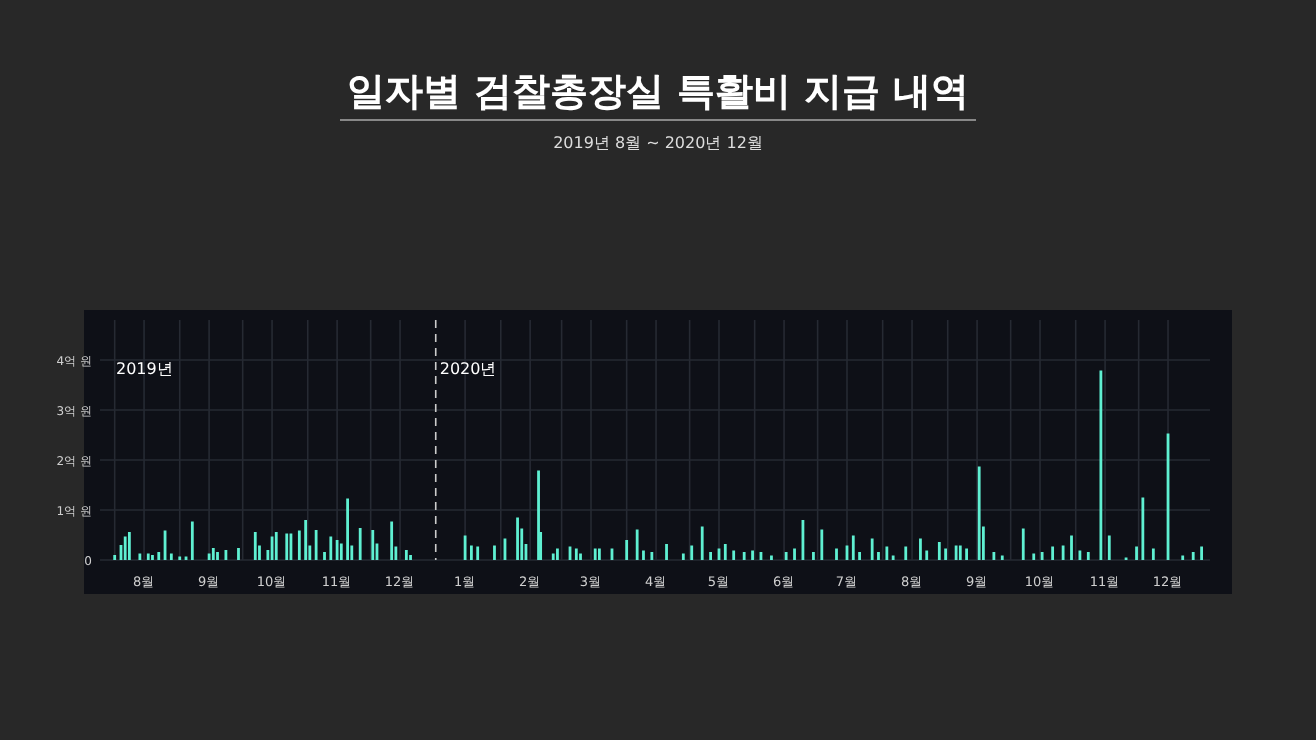  I want to click on ref-line-label: 2020년, so click(468, 369).